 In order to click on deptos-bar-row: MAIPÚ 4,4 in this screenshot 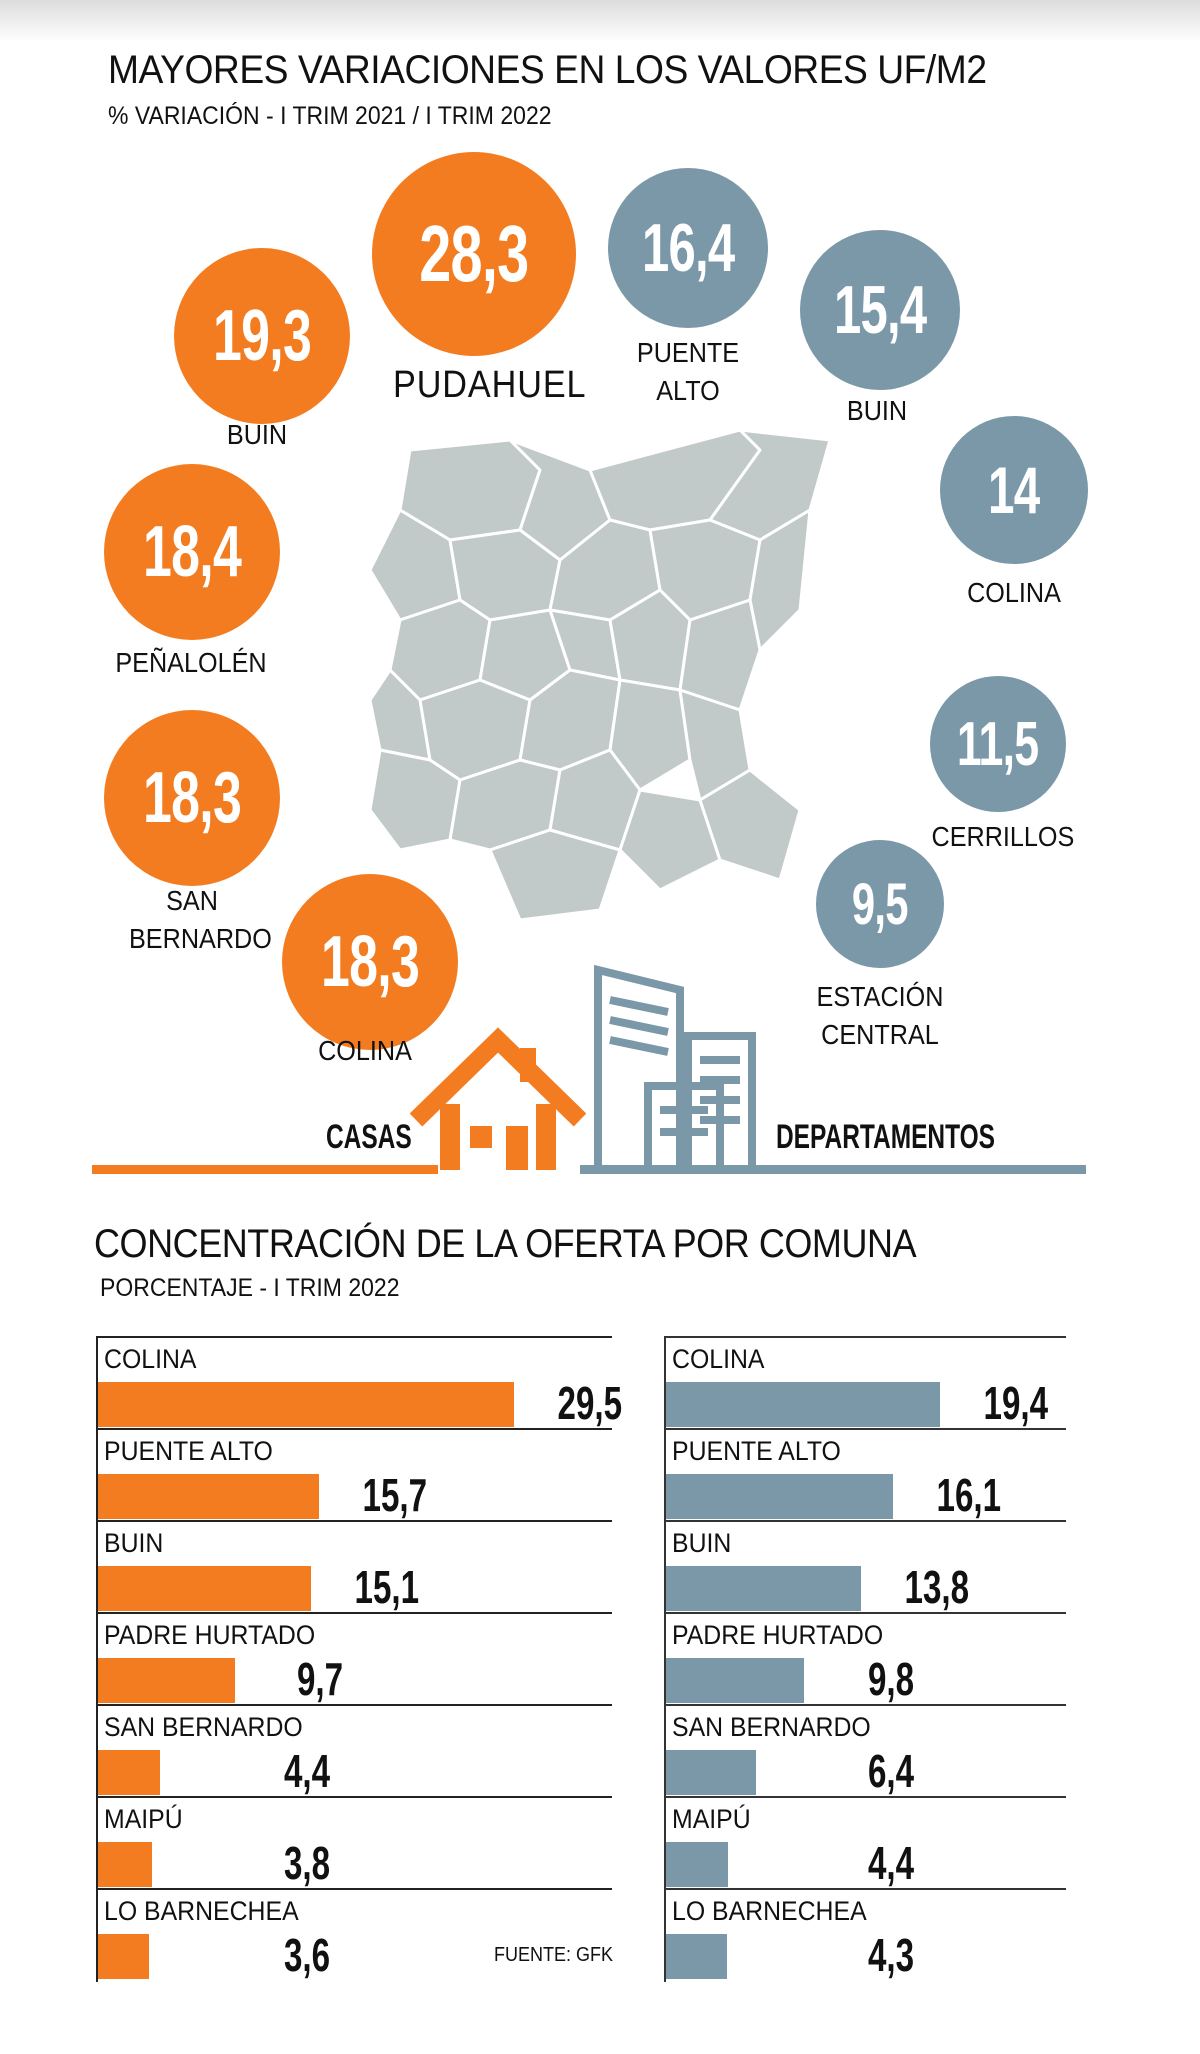, I will do `click(865, 1842)`.